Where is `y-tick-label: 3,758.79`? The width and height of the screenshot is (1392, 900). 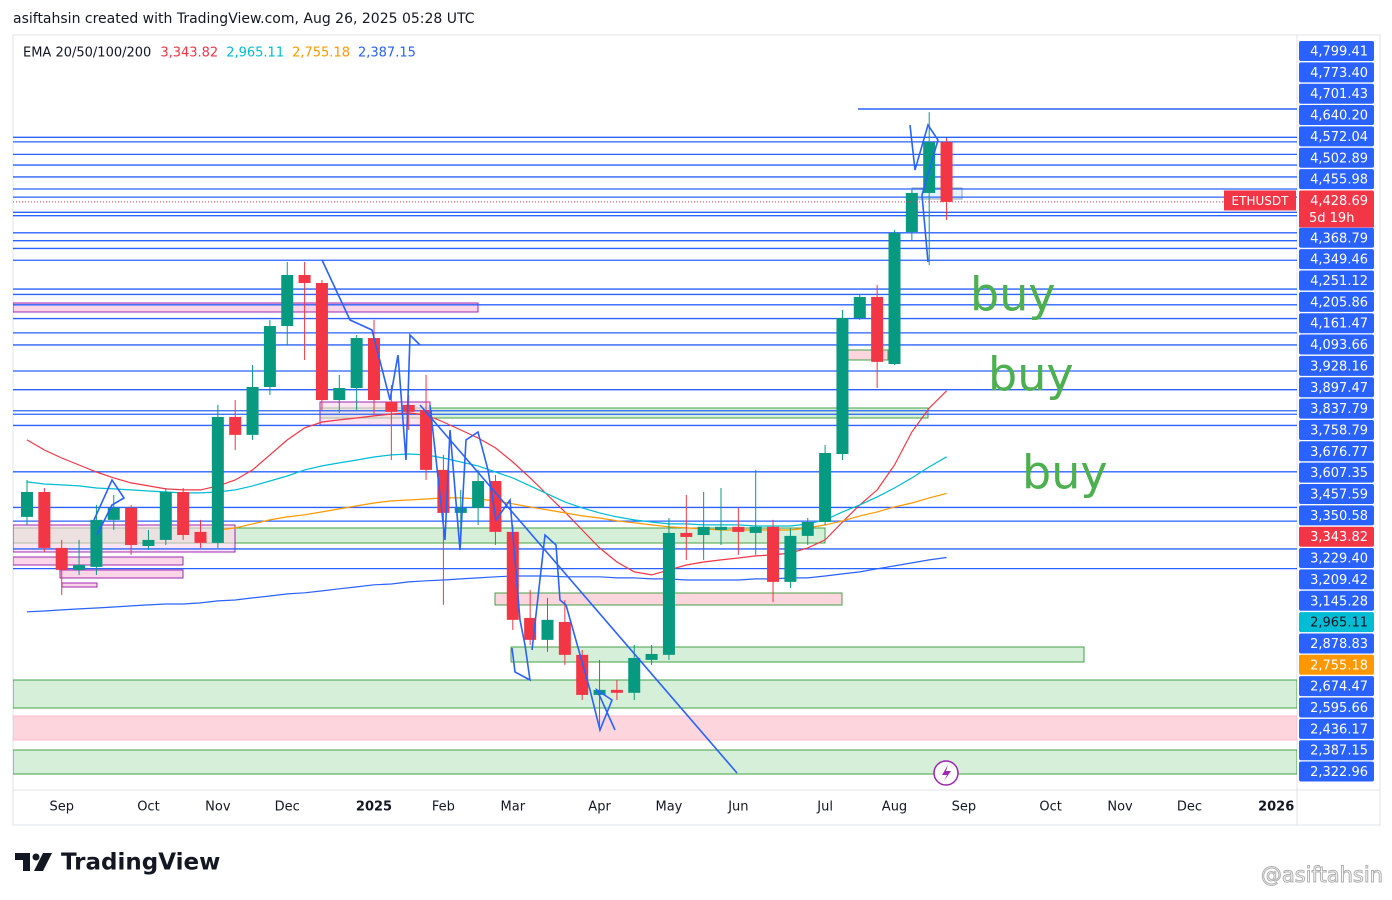 y-tick-label: 3,758.79 is located at coordinates (1339, 430).